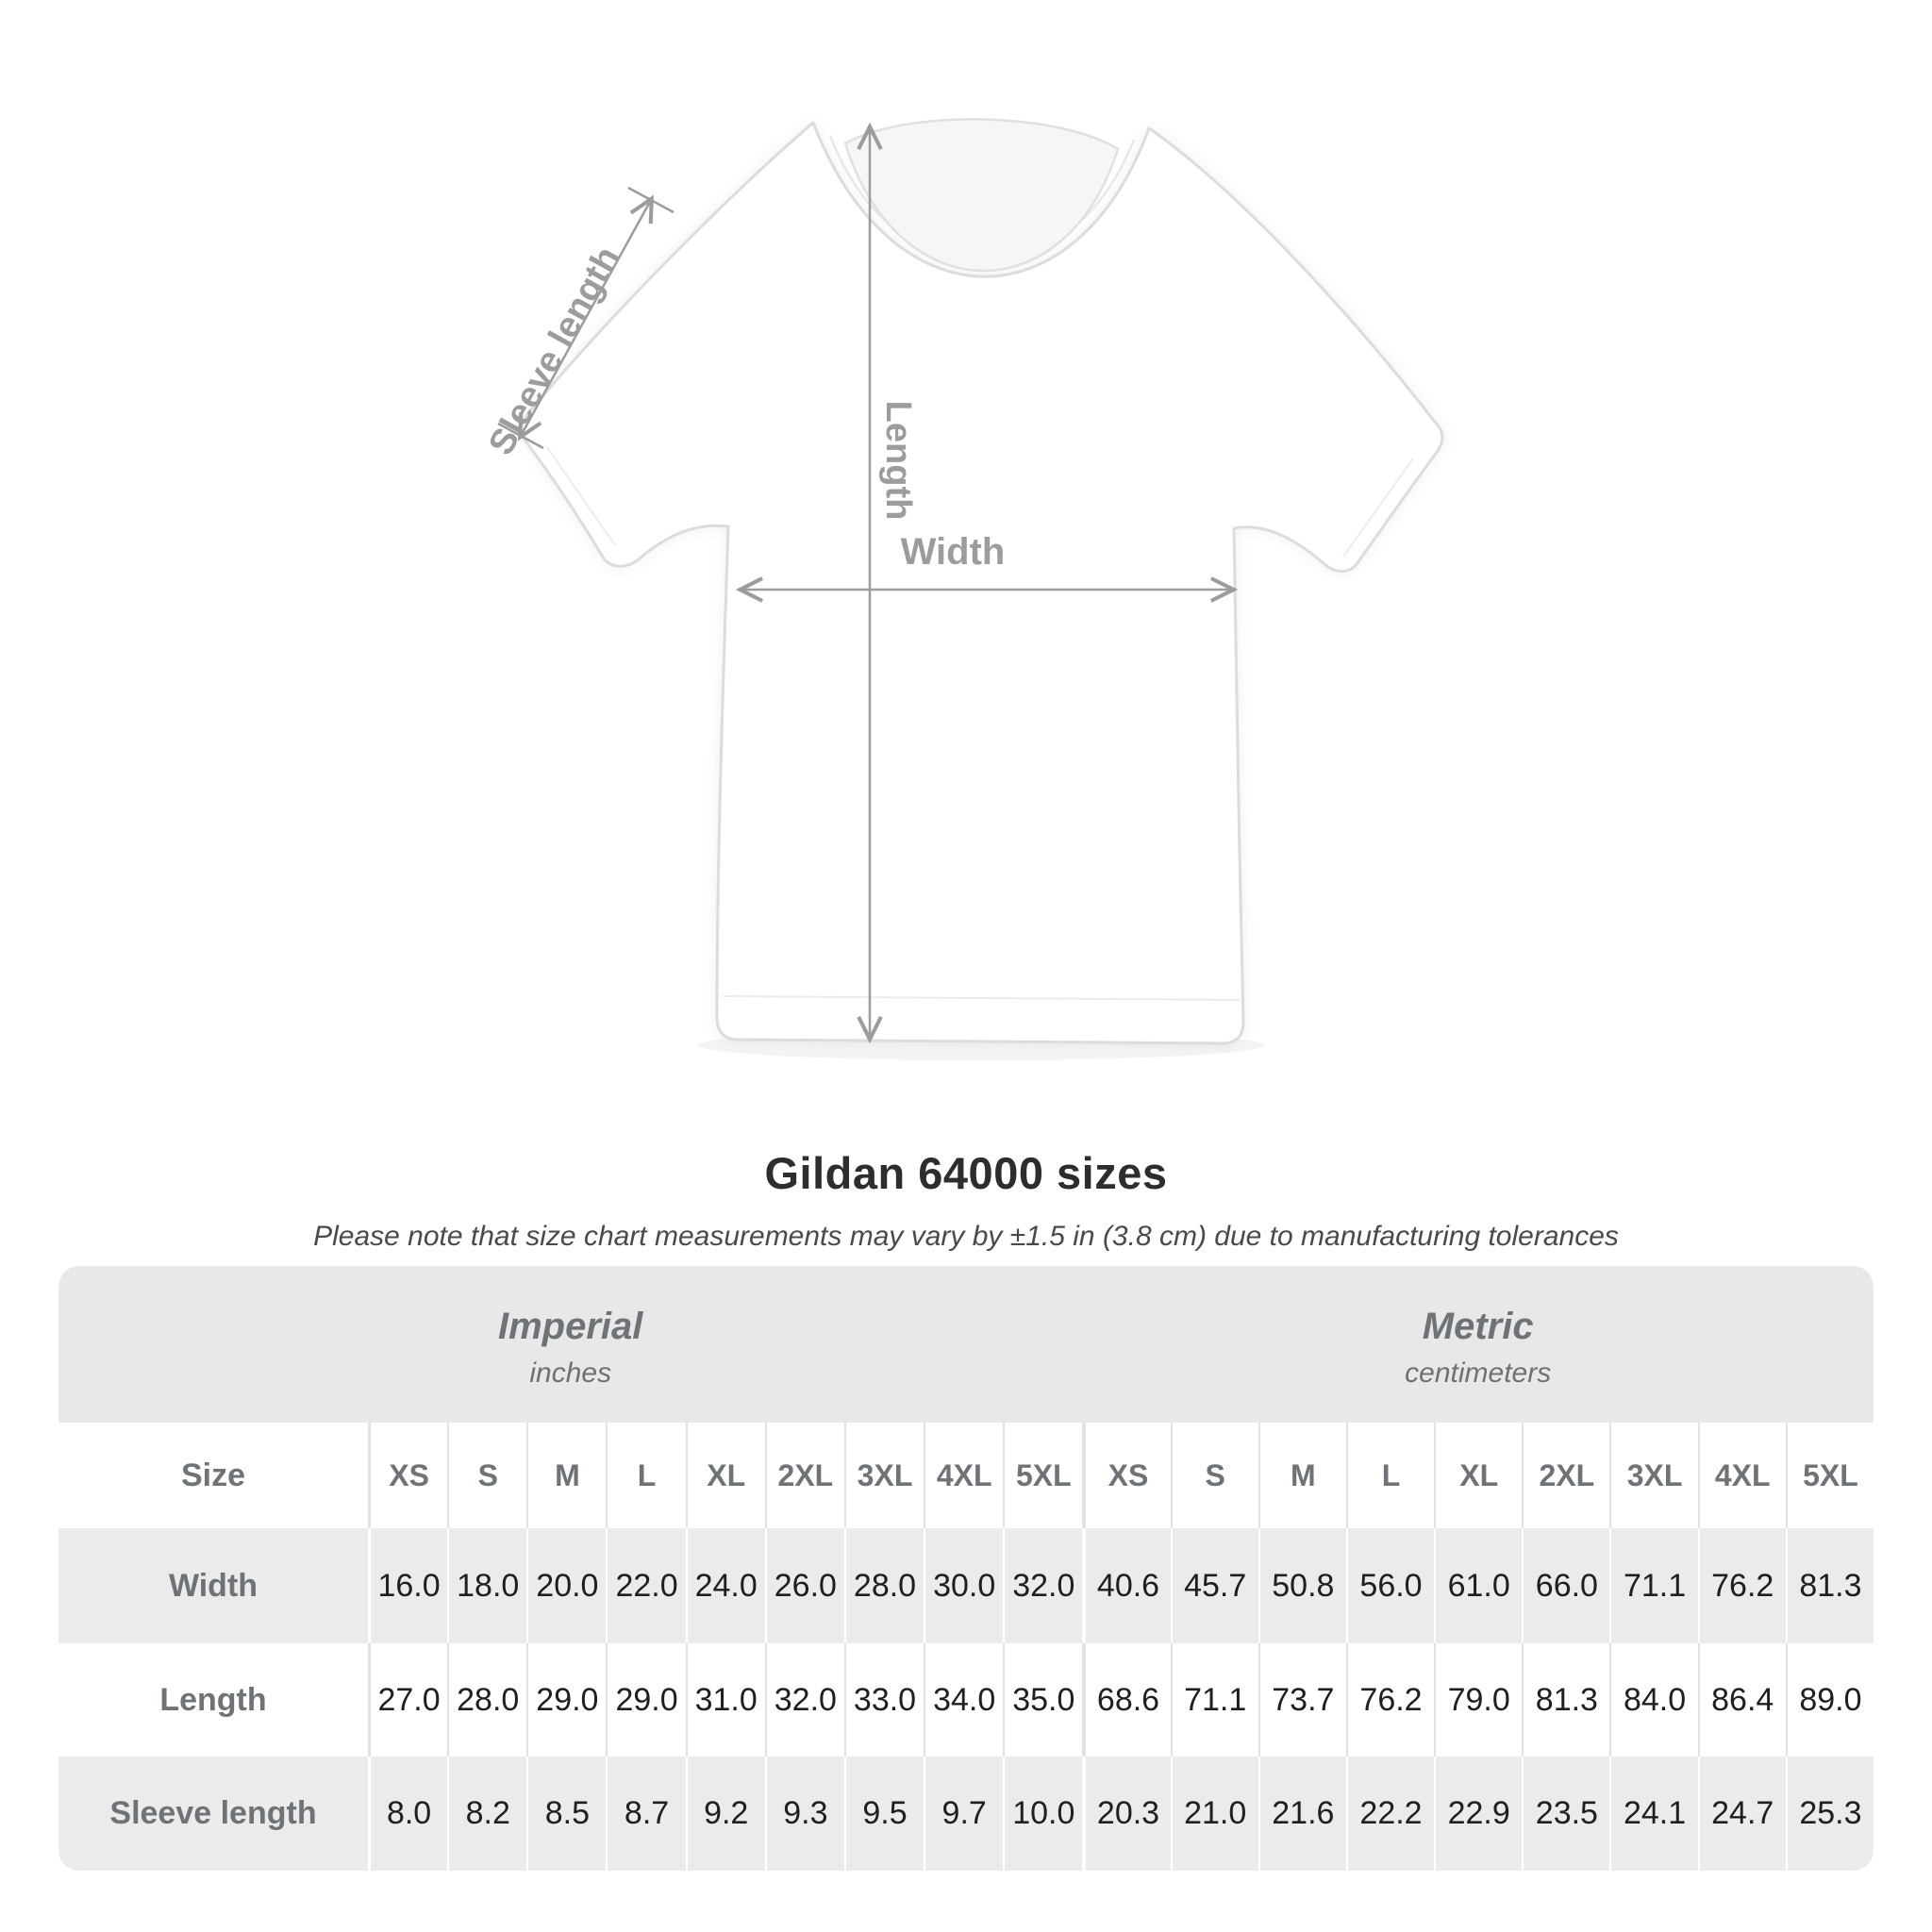 This screenshot has width=1932, height=1932. What do you see at coordinates (1566, 1586) in the screenshot?
I see `value-cell: 66.0` at bounding box center [1566, 1586].